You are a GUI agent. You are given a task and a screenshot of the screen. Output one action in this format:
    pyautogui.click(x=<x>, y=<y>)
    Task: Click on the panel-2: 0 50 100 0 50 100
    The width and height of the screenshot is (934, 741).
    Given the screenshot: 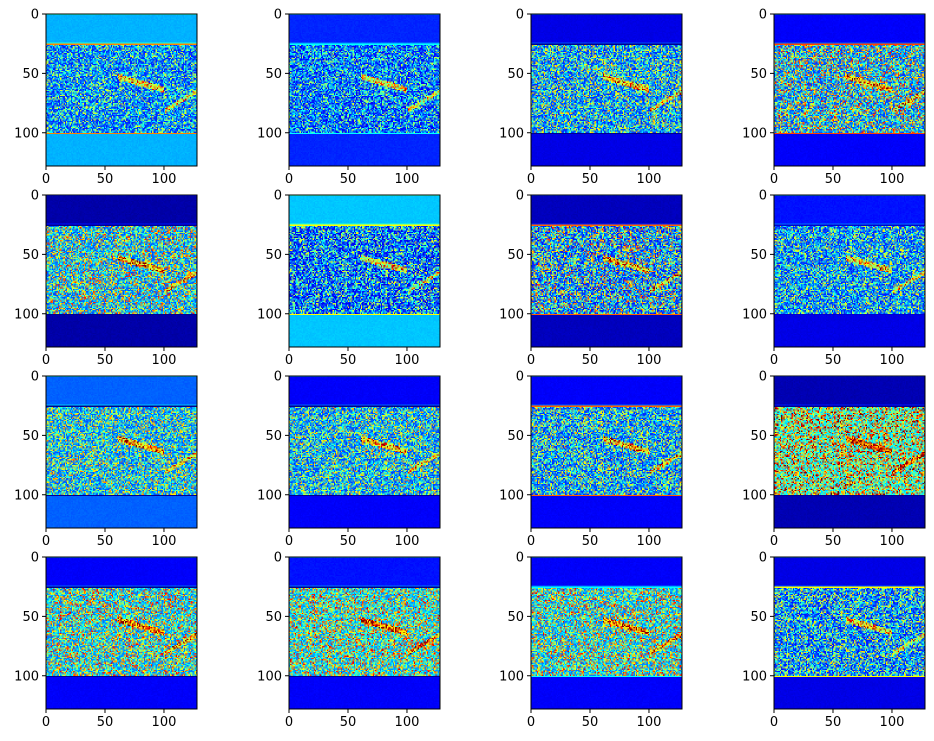 What is the action you would take?
    pyautogui.click(x=349, y=97)
    